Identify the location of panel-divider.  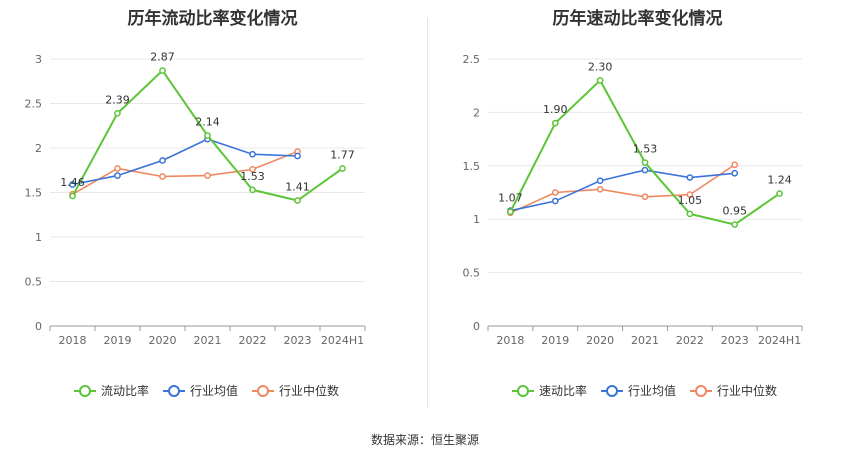
(427, 213).